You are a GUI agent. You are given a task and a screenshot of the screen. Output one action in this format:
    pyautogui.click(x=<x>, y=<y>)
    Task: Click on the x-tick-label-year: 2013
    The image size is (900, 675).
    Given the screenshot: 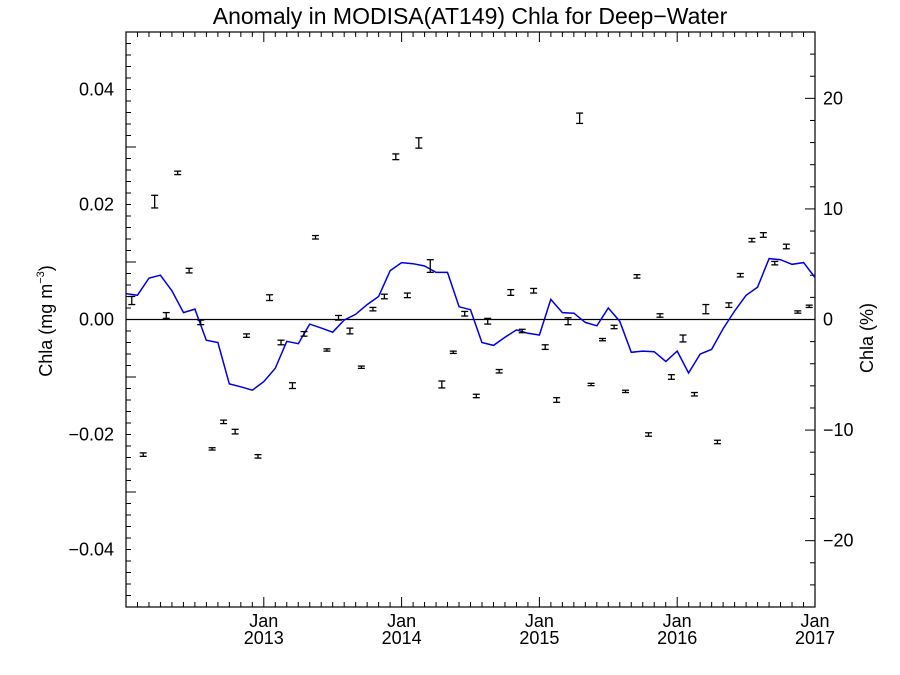 What is the action you would take?
    pyautogui.click(x=264, y=638)
    